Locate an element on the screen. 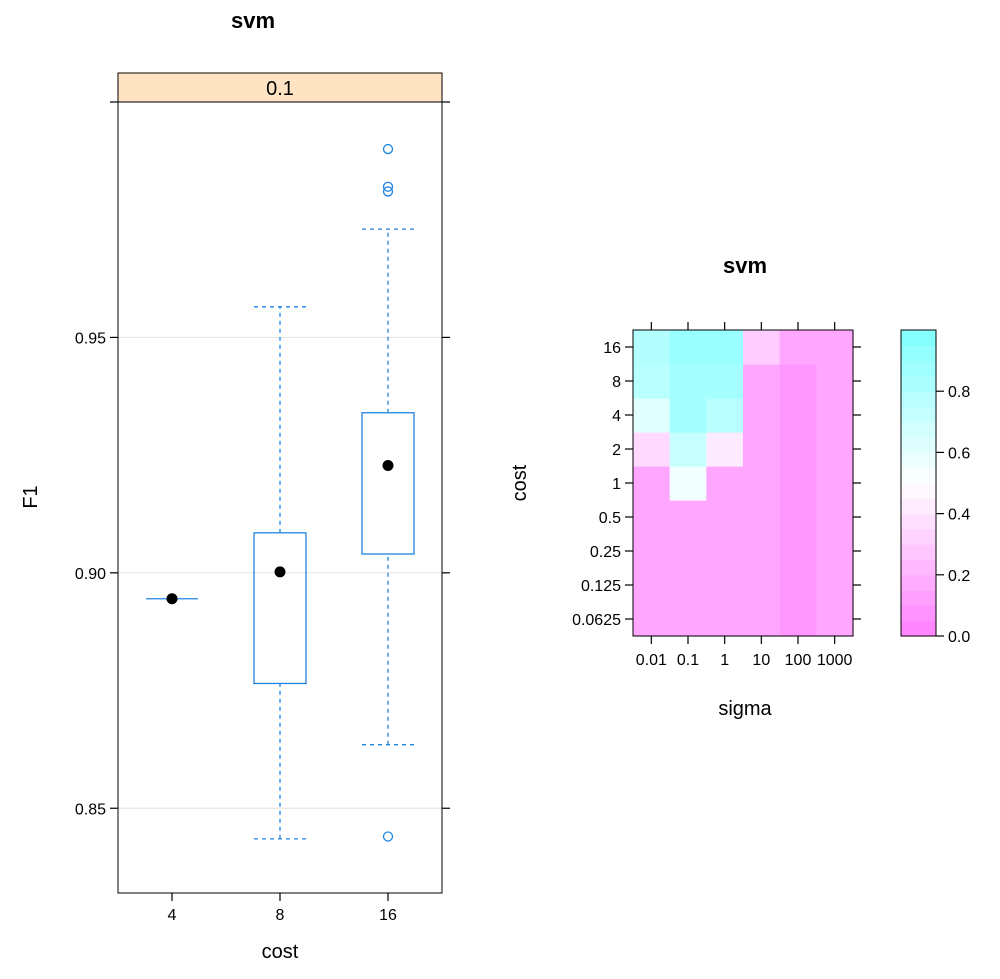 The height and width of the screenshot is (979, 1000). heatmap-x-tick-label: 100 is located at coordinates (798, 660).